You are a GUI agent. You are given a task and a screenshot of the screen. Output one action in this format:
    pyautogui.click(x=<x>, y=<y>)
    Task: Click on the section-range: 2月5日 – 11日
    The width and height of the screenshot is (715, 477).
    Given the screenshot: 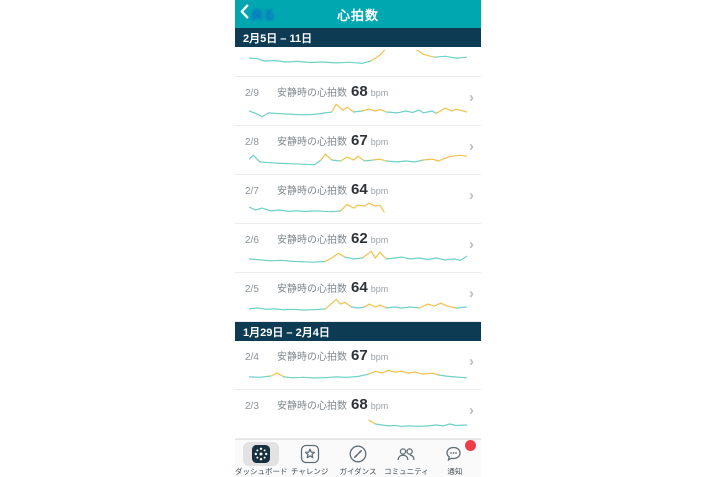 What is the action you would take?
    pyautogui.click(x=278, y=38)
    